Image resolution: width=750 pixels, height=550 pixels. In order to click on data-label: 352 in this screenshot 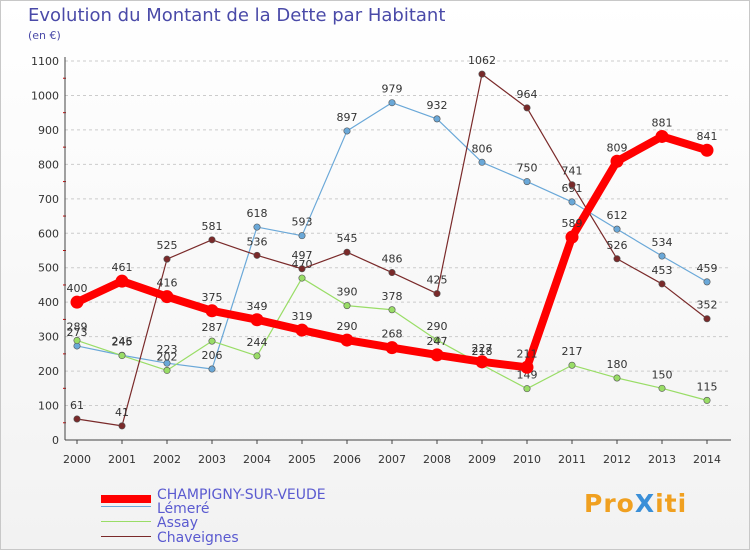, I will do `click(707, 305)`.